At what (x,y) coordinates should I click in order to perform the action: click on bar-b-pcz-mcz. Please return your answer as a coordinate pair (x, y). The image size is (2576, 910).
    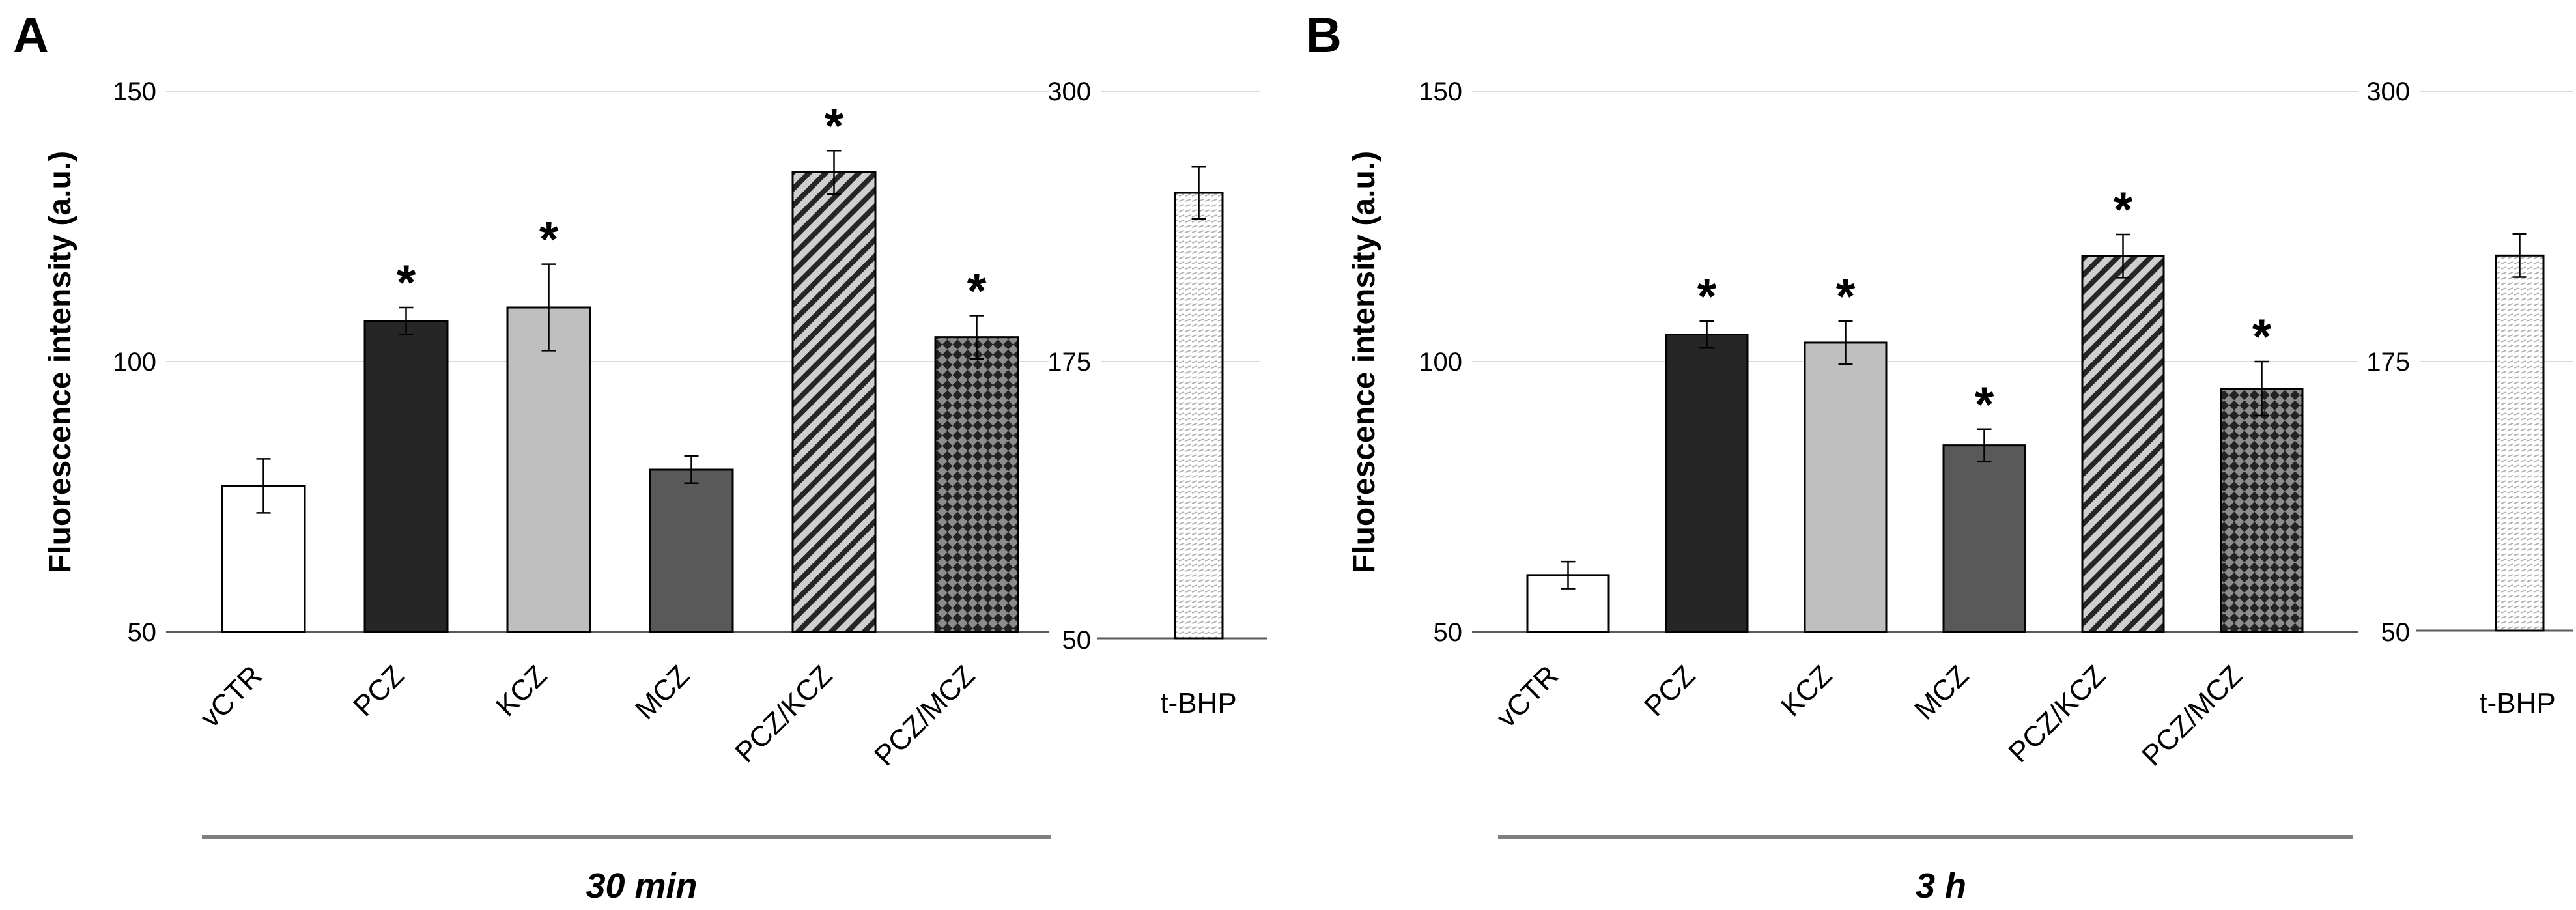
    Looking at the image, I should click on (2262, 511).